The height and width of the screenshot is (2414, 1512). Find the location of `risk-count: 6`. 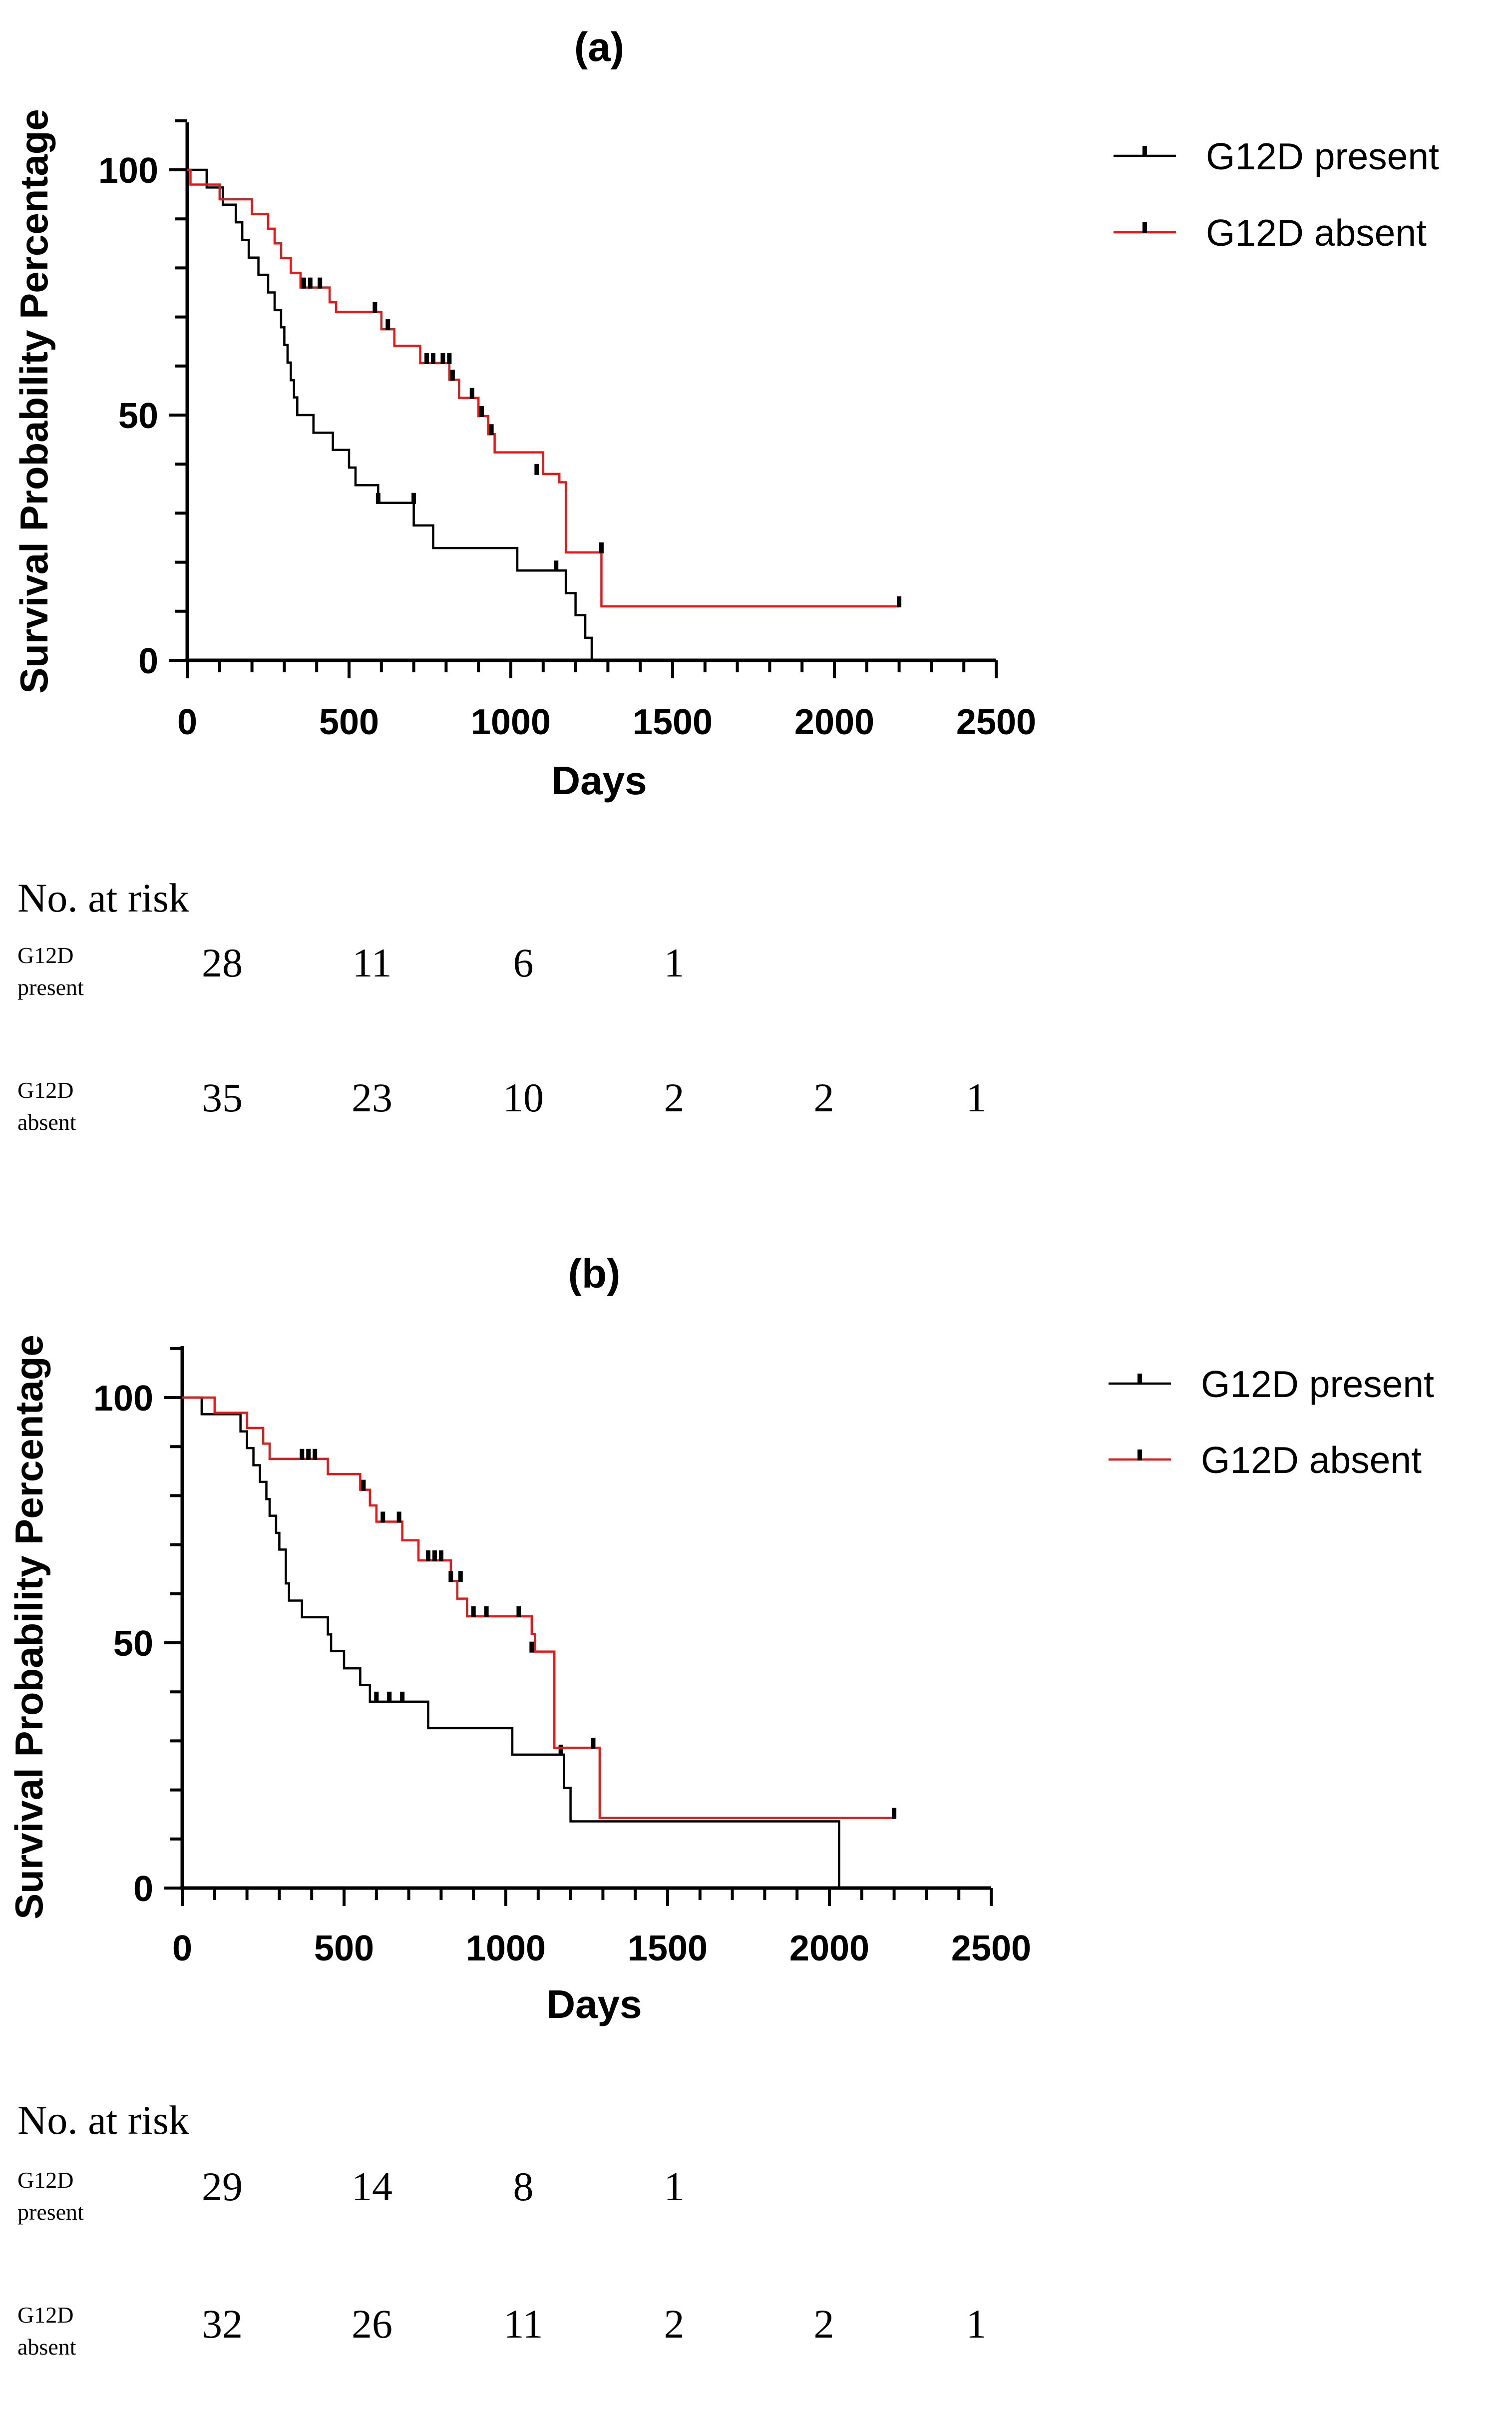

risk-count: 6 is located at coordinates (523, 963).